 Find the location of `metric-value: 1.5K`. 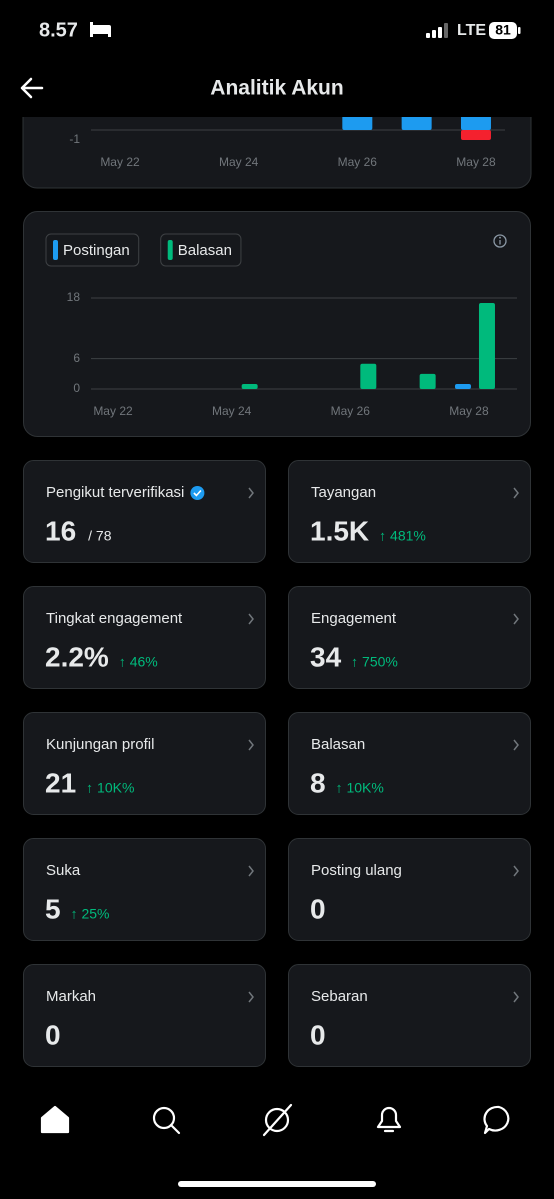

metric-value: 1.5K is located at coordinates (339, 530).